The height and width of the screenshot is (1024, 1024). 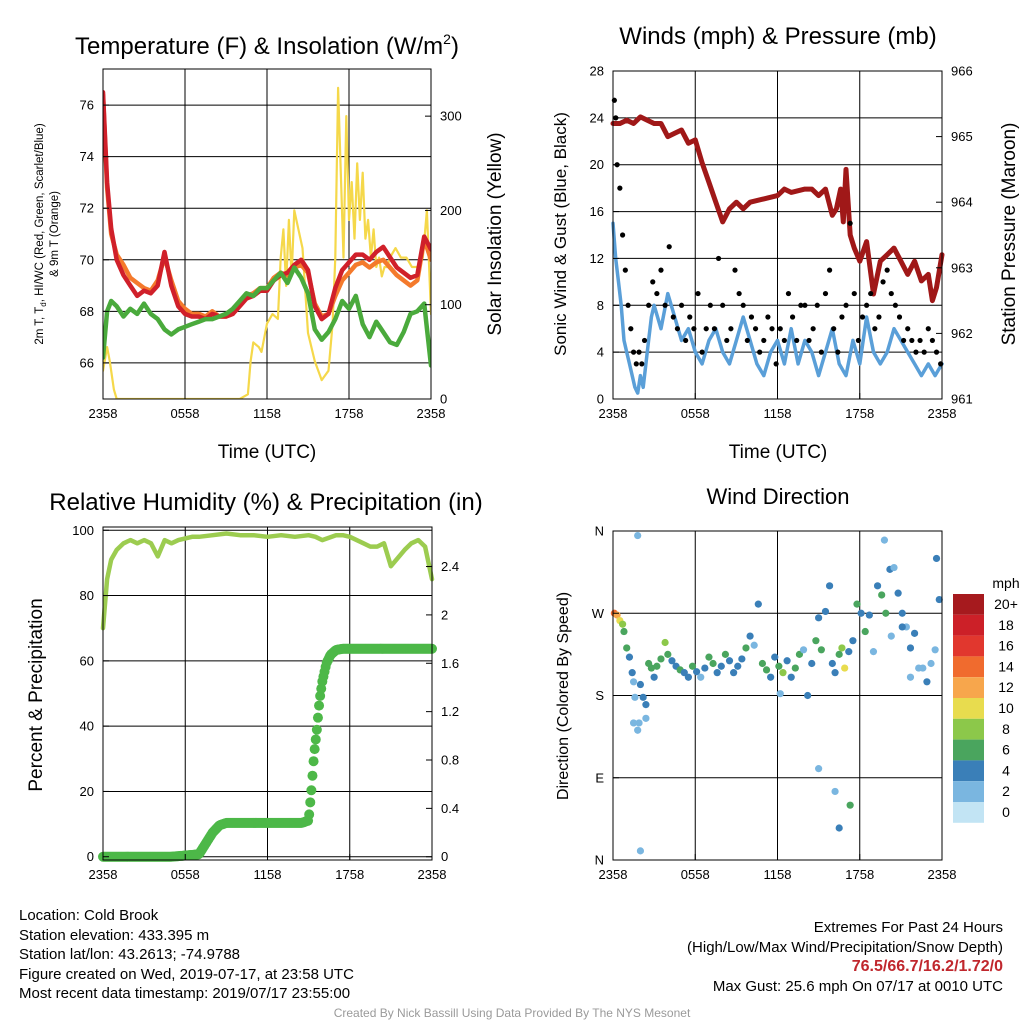 What do you see at coordinates (776, 693) in the screenshot?
I see `wind-direction-points` at bounding box center [776, 693].